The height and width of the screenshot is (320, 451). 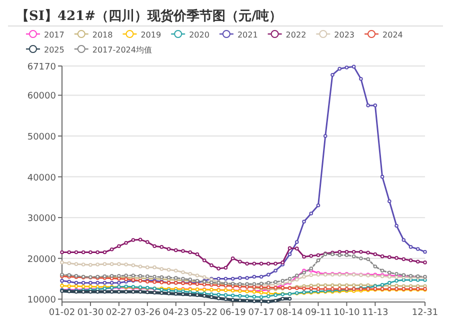 I want to click on x-tick-label: 03-26, so click(x=147, y=313).